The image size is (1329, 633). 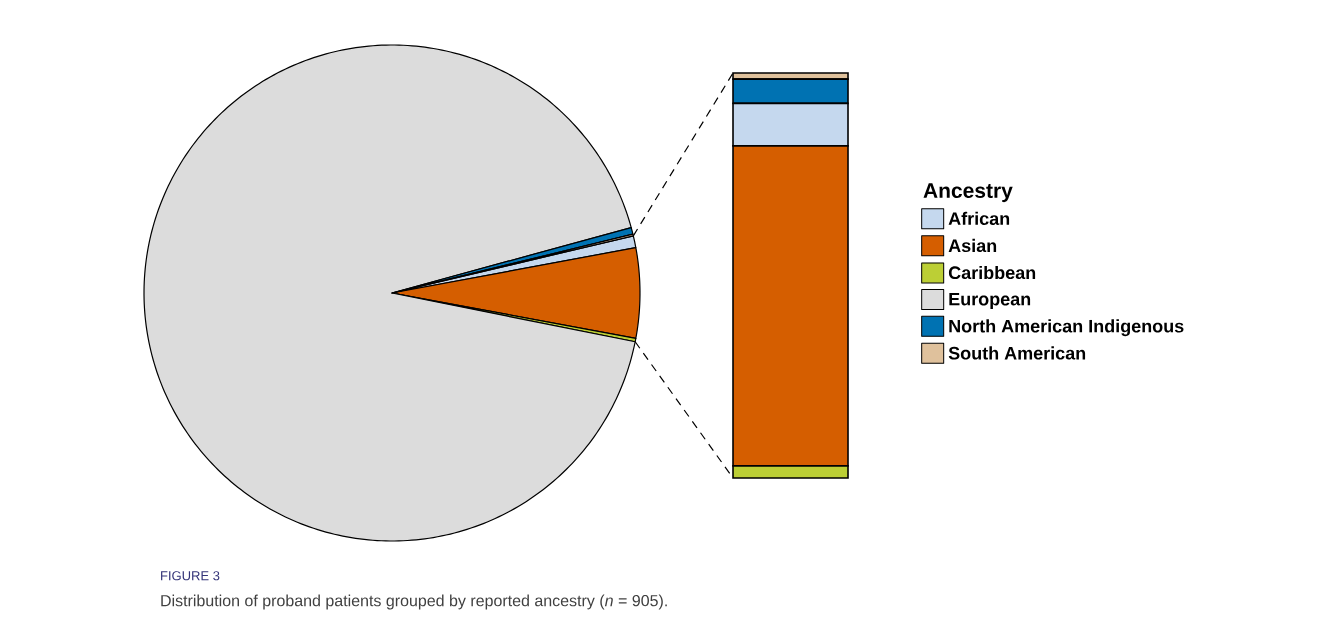 What do you see at coordinates (1017, 353) in the screenshot?
I see `legend-label: South American` at bounding box center [1017, 353].